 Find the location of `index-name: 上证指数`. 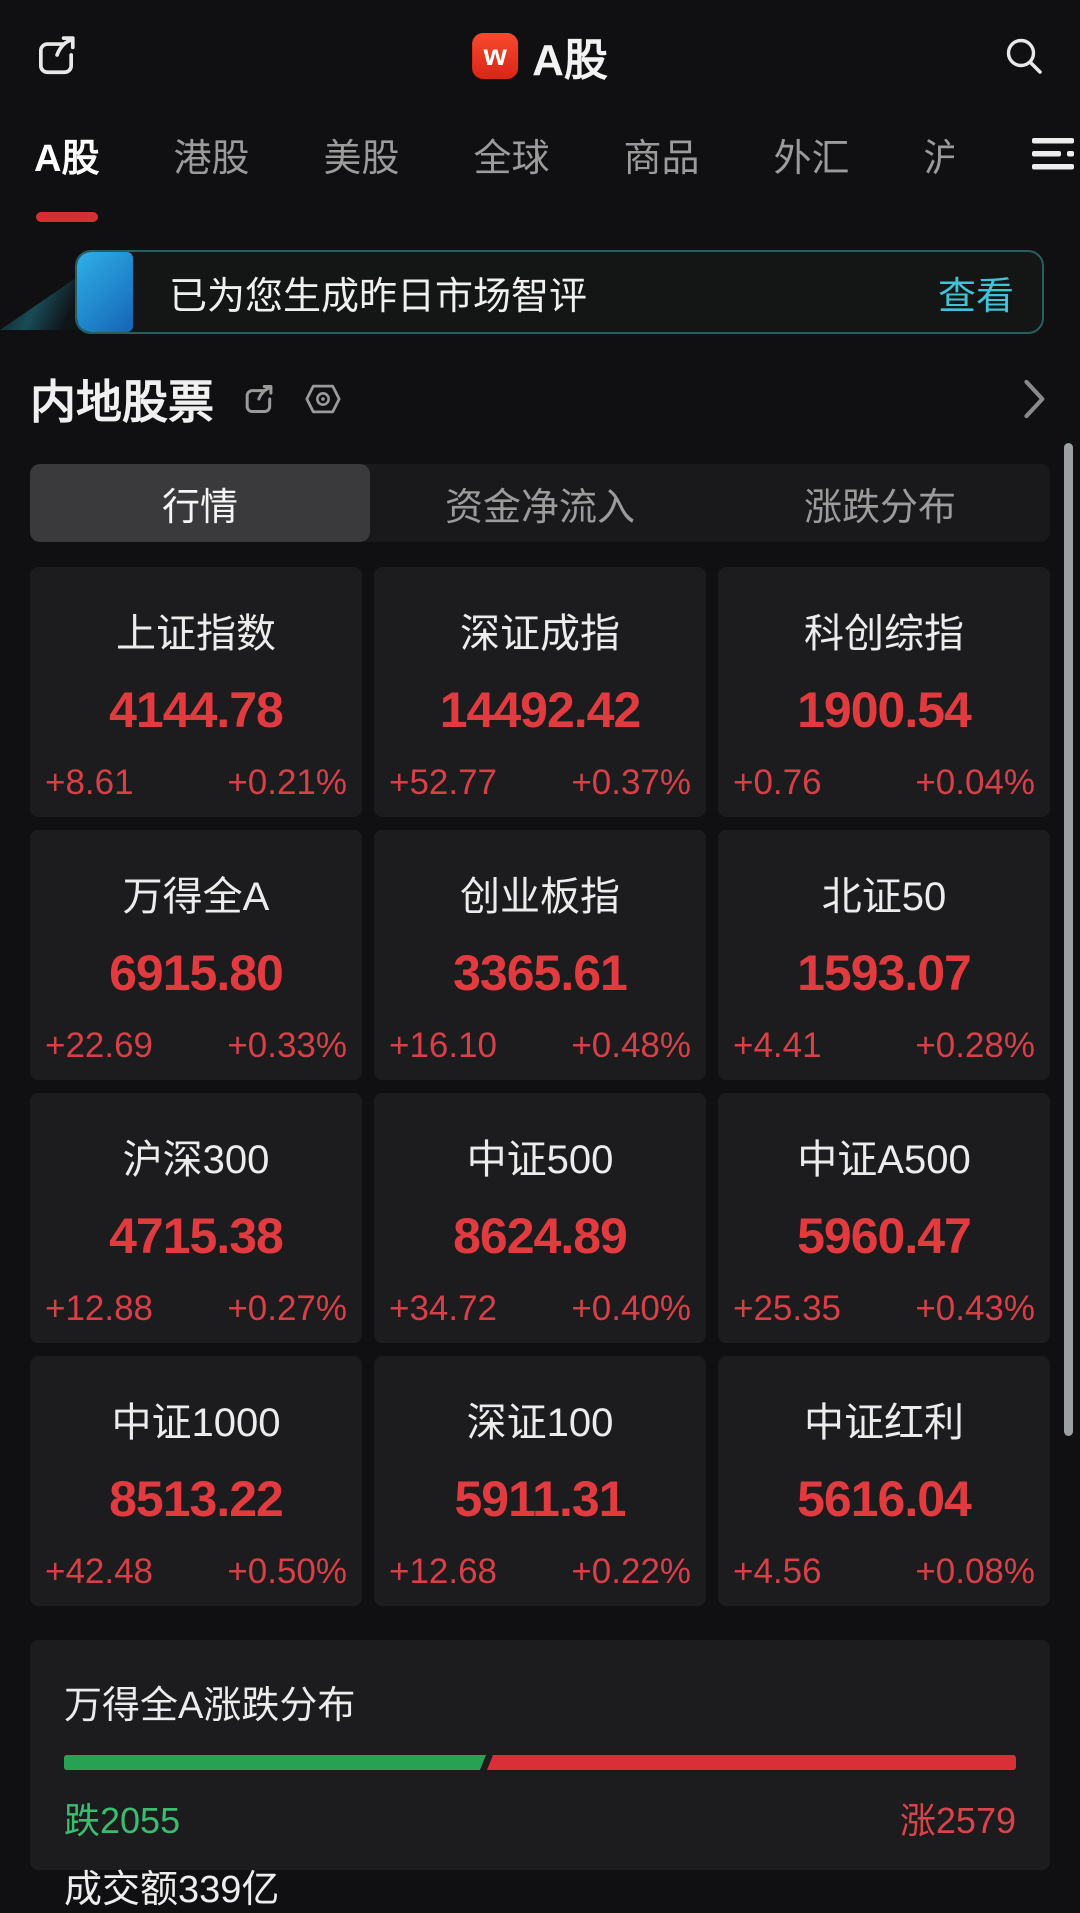

index-name: 上证指数 is located at coordinates (196, 634).